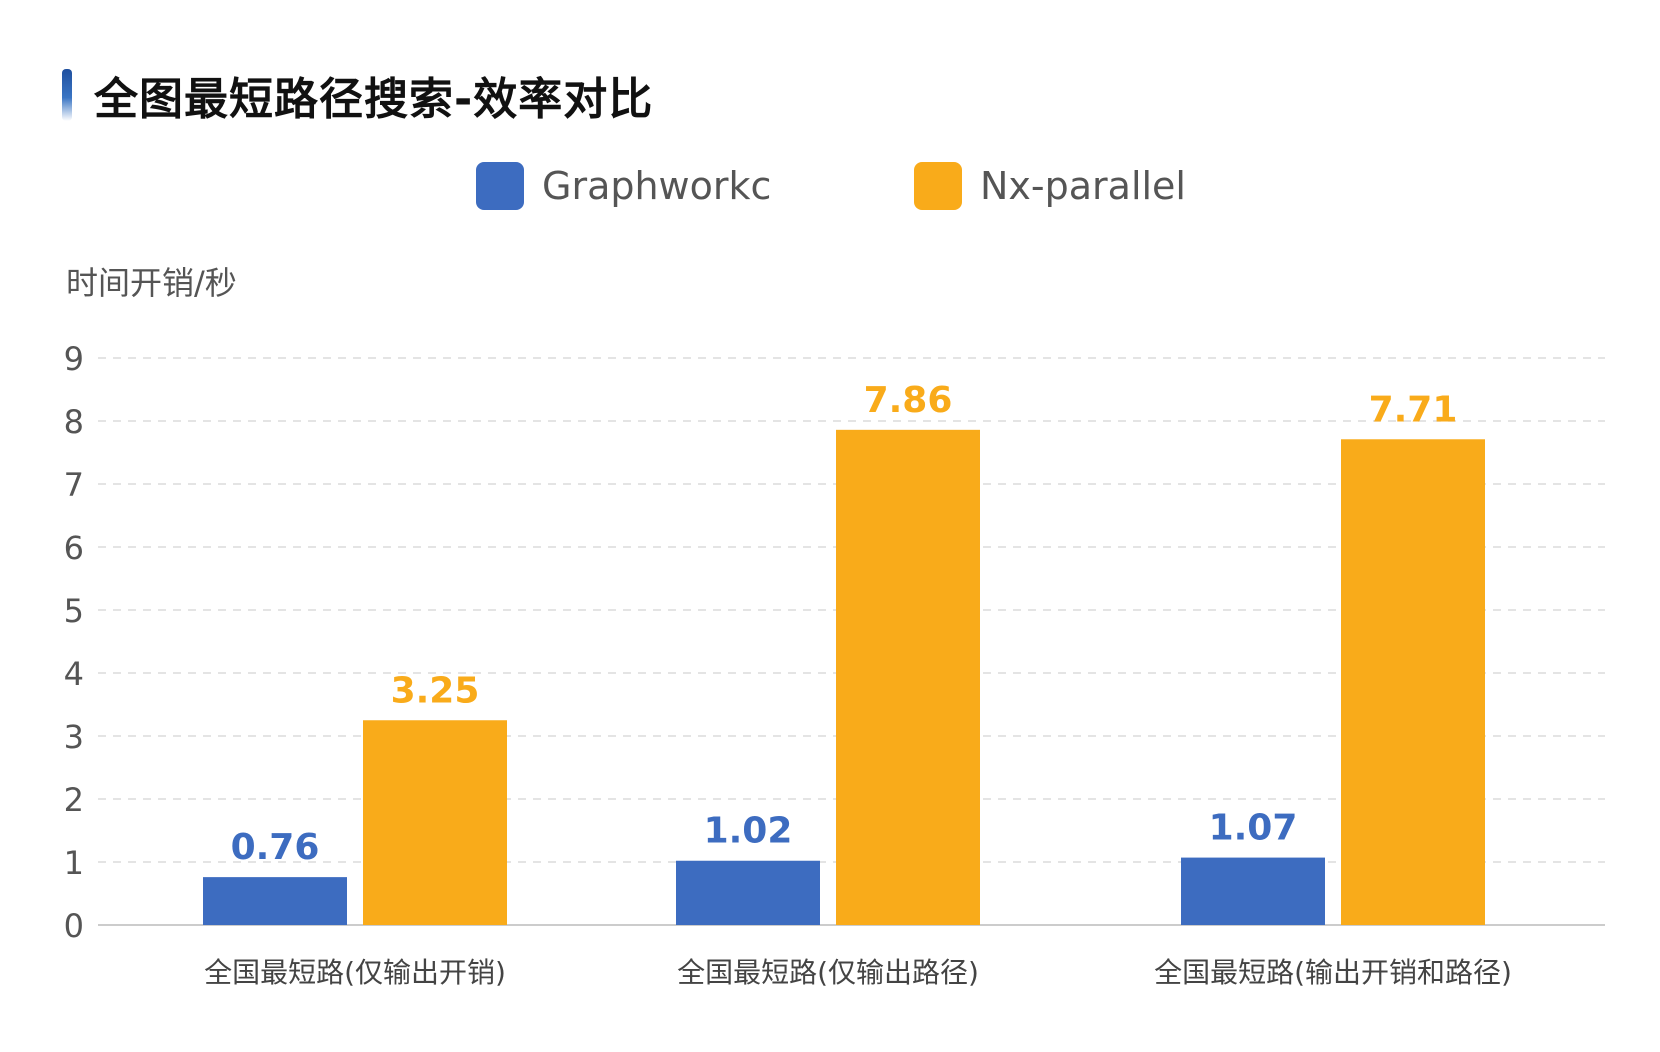 The image size is (1660, 1052). Describe the element at coordinates (908, 400) in the screenshot. I see `data-label-nx-parallel-2: 7.86` at that location.